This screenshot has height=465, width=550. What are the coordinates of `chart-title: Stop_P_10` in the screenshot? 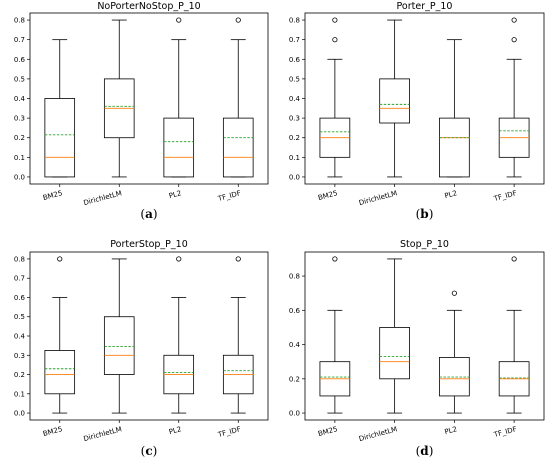 It's located at (424, 244).